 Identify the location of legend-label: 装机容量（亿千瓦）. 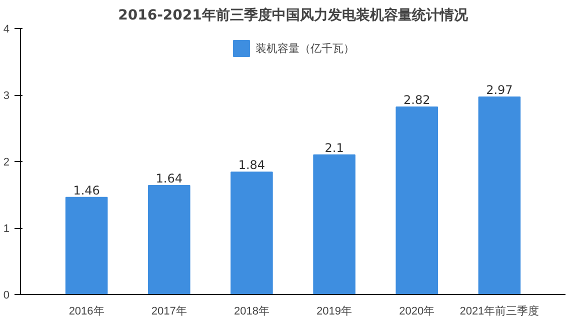
(305, 49).